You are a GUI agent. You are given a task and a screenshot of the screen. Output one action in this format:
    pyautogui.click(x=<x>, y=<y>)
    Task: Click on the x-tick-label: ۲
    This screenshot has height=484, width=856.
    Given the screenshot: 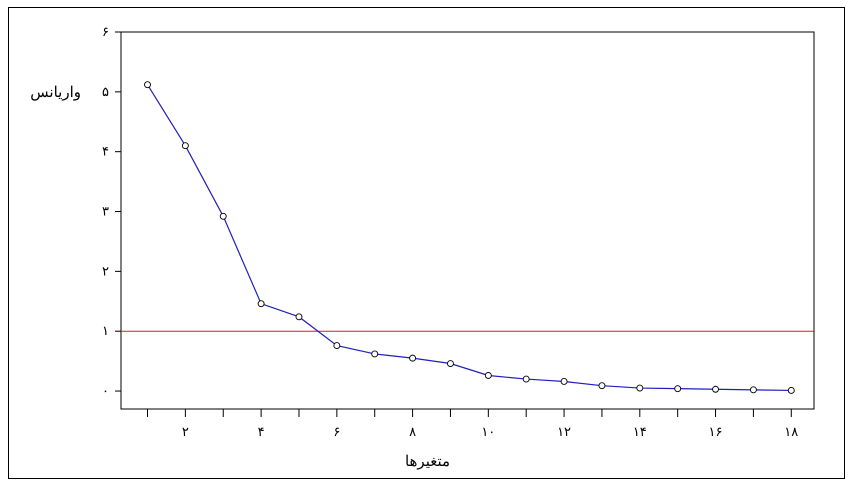 What is the action you would take?
    pyautogui.click(x=185, y=432)
    